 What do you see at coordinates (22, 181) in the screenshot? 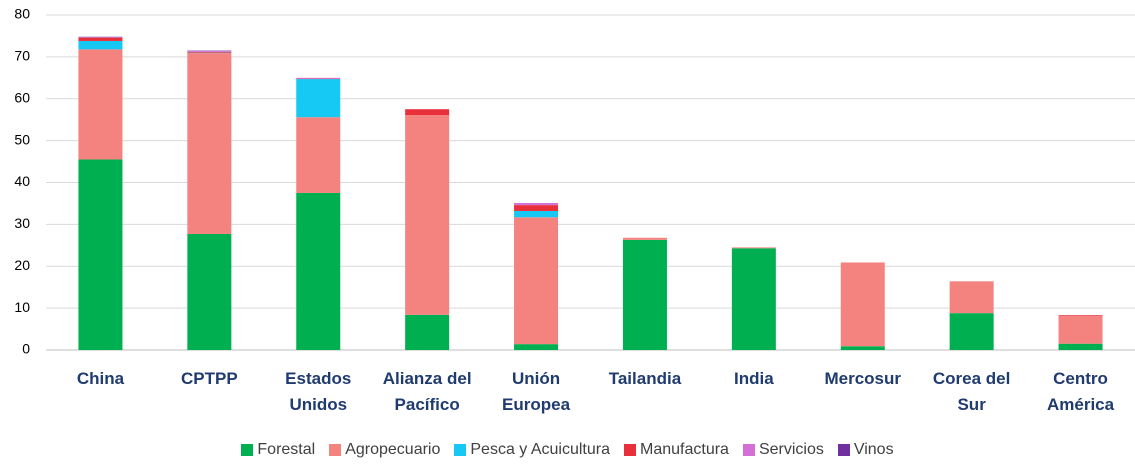
I see `y-tick-label: 40` at bounding box center [22, 181].